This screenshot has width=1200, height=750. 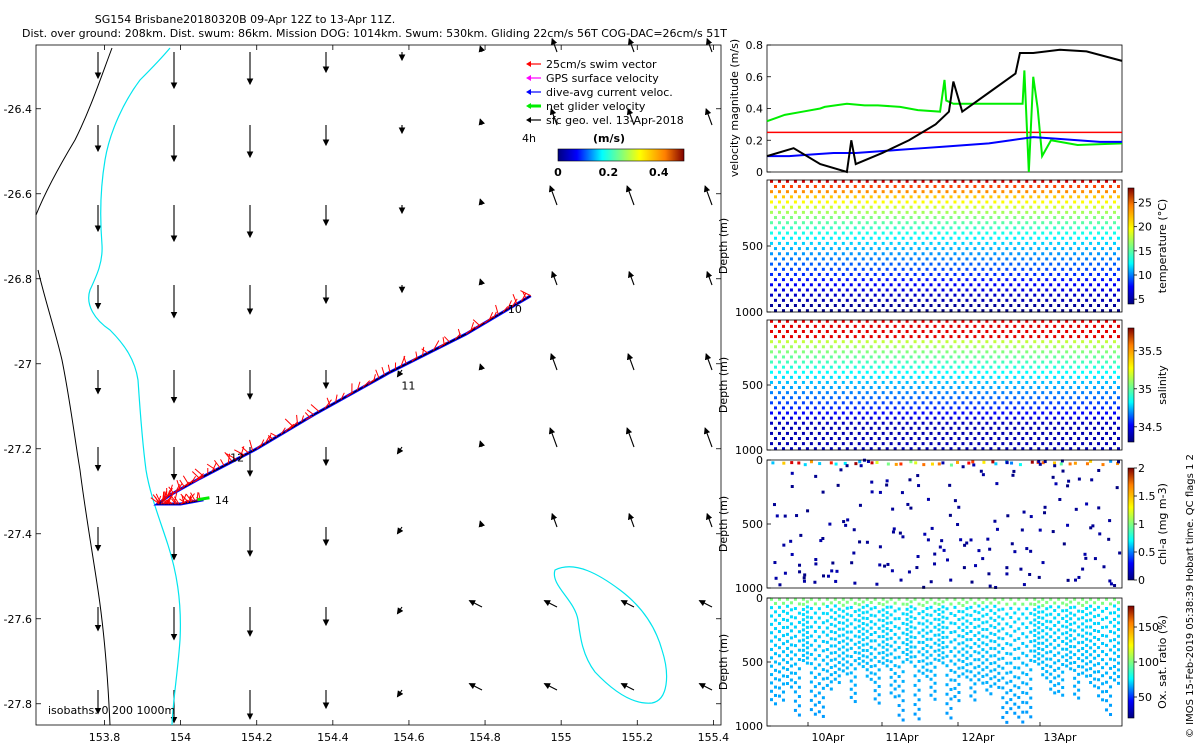 What do you see at coordinates (705, 687) in the screenshot?
I see `geo-velocity-arrow` at bounding box center [705, 687].